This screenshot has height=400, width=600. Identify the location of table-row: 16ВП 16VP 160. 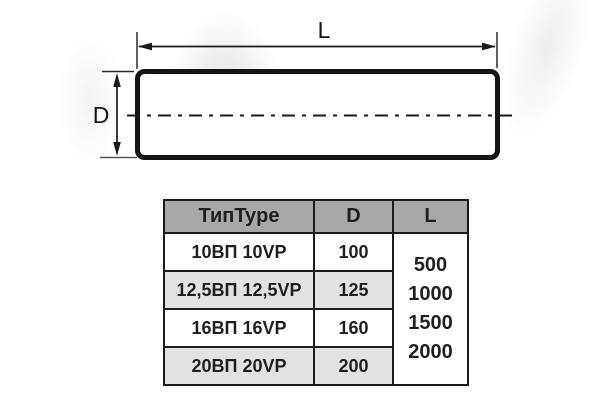
(315, 328).